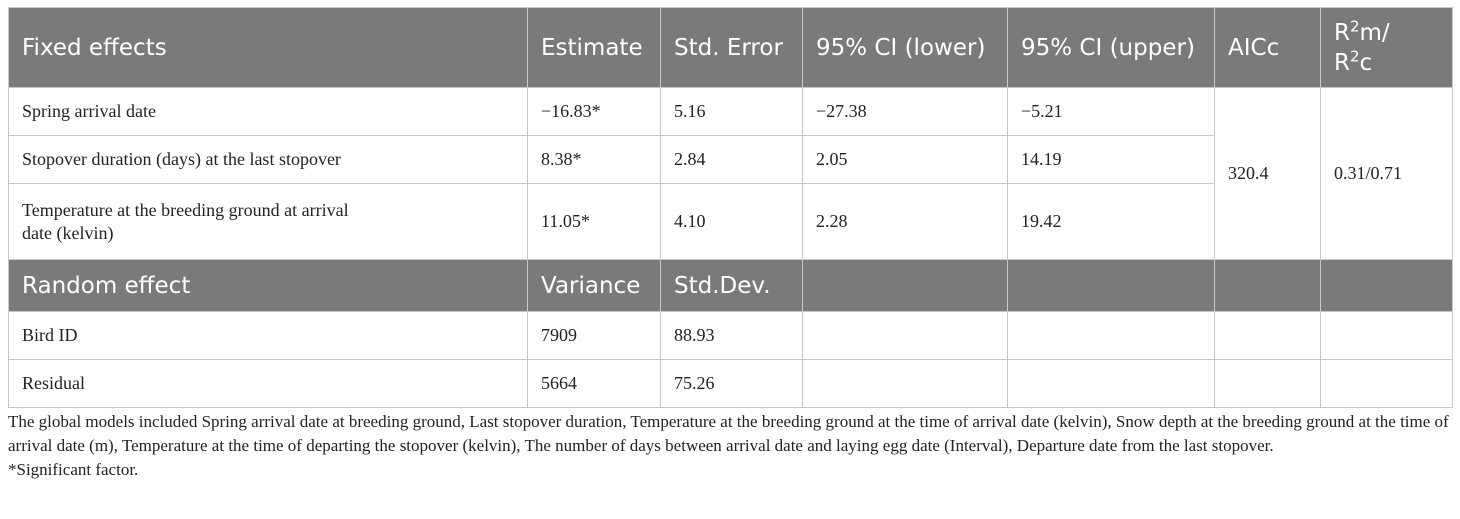 Image resolution: width=1460 pixels, height=519 pixels. What do you see at coordinates (594, 159) in the screenshot?
I see `estimate-cell: 8.38*` at bounding box center [594, 159].